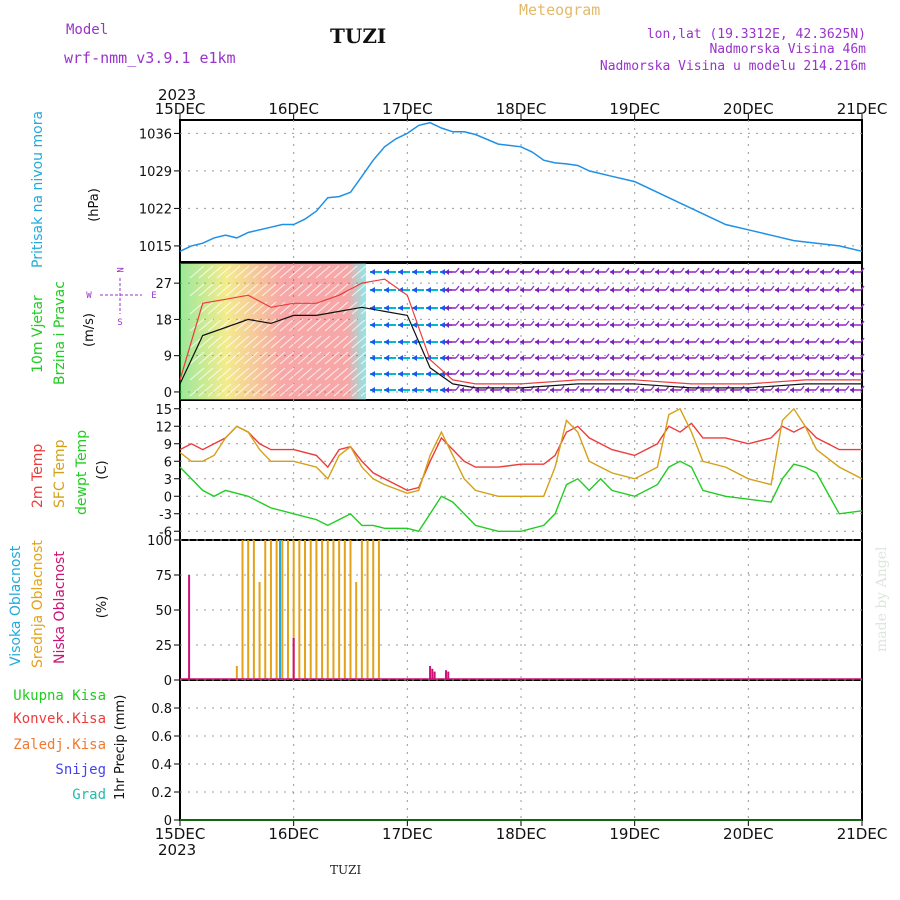  I want to click on date-label-top: 17DEC, so click(407, 109).